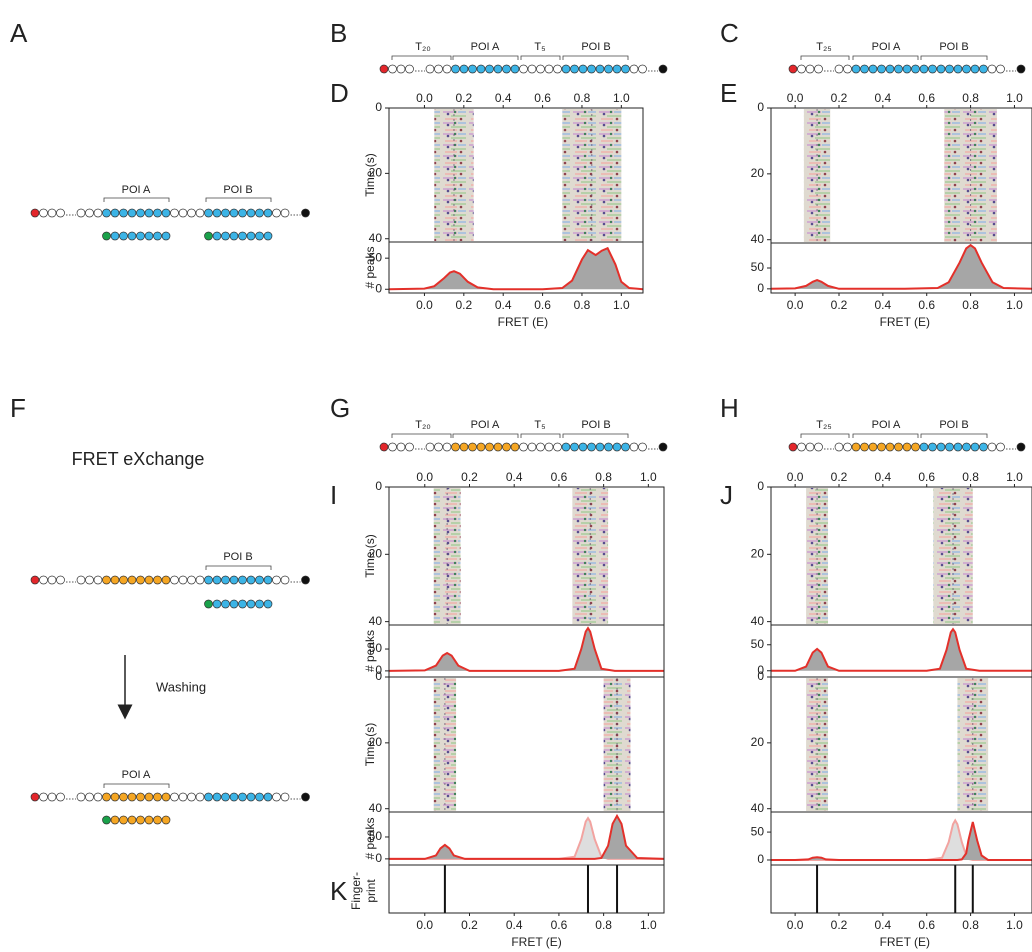 This screenshot has height=952, width=1032. I want to click on panel-area: 0 50 0.0 0.2 0.4 0.6 0.8 1.0 FRET (E), so click(891, 285).